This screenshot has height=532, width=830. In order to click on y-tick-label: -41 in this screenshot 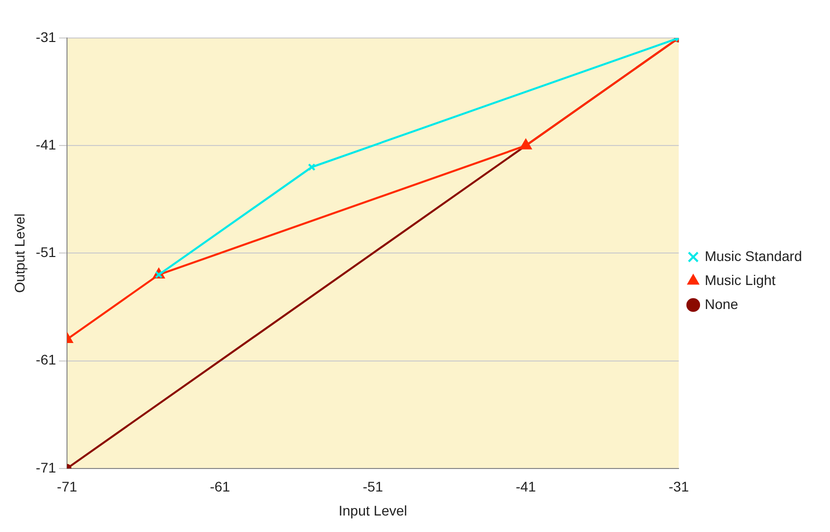, I will do `click(46, 144)`.